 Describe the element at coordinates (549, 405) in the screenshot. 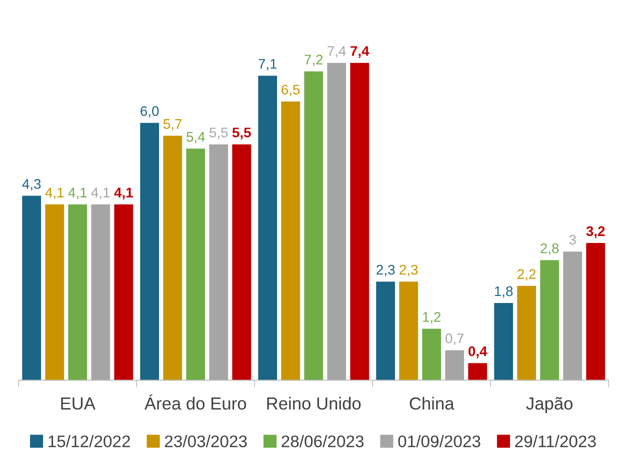

I see `x-tick-label: Japão` at that location.